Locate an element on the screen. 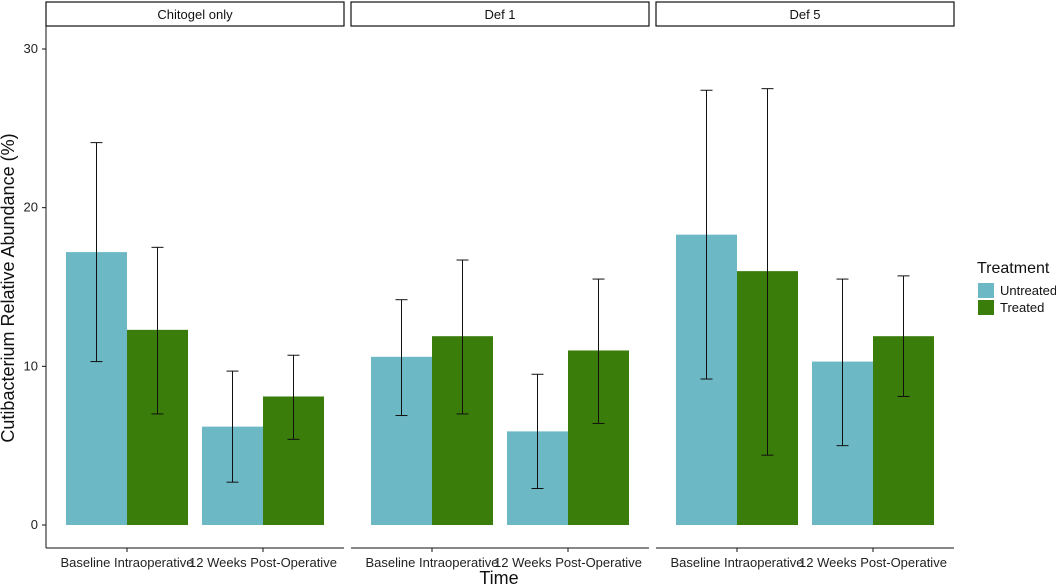 The image size is (1056, 588). y-tick-label-0: 0 is located at coordinates (34, 524).